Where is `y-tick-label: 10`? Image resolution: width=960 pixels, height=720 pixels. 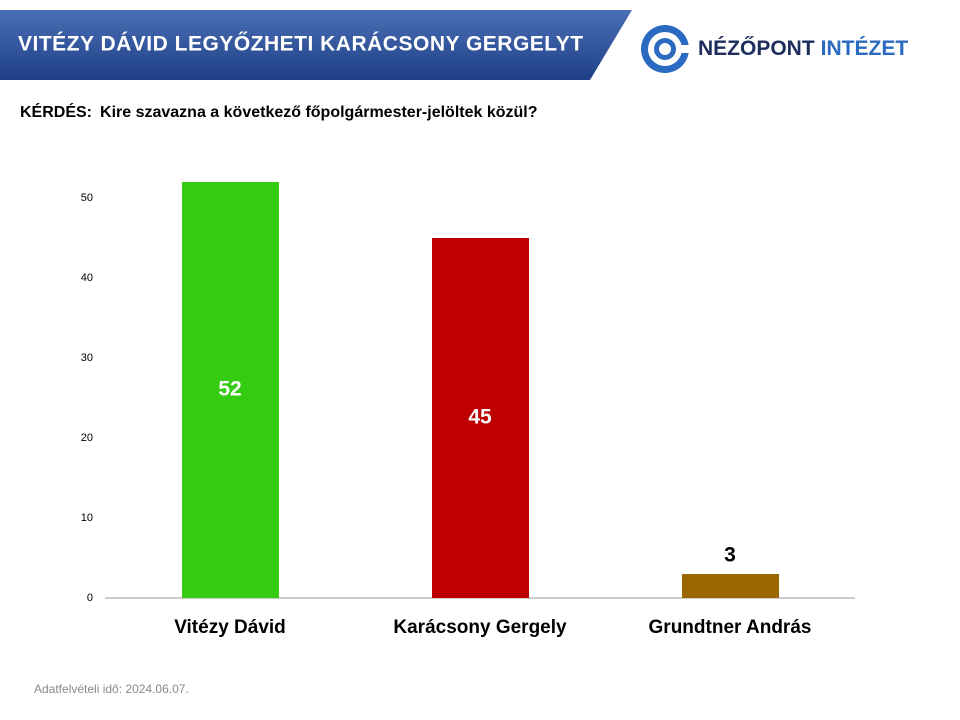
y-tick-label: 10 is located at coordinates (87, 518).